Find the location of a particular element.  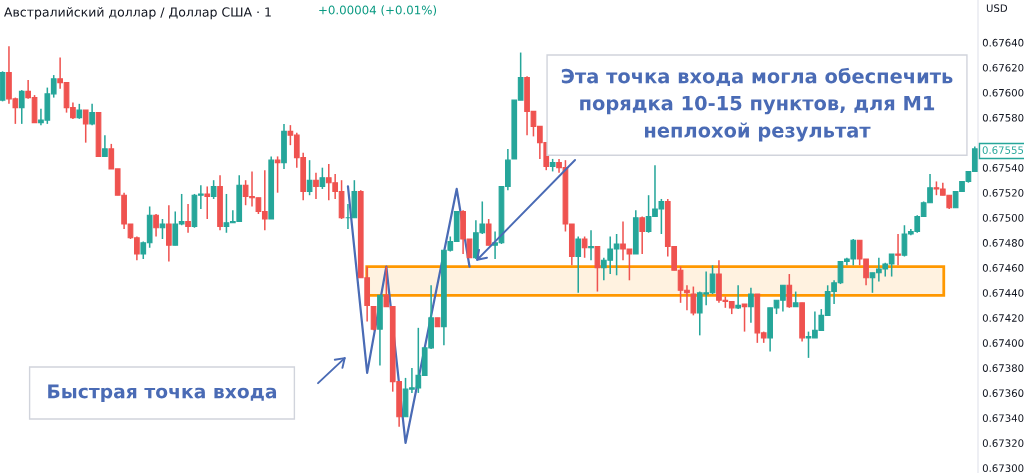

y-tick-label: 0.67380 is located at coordinates (1003, 368).